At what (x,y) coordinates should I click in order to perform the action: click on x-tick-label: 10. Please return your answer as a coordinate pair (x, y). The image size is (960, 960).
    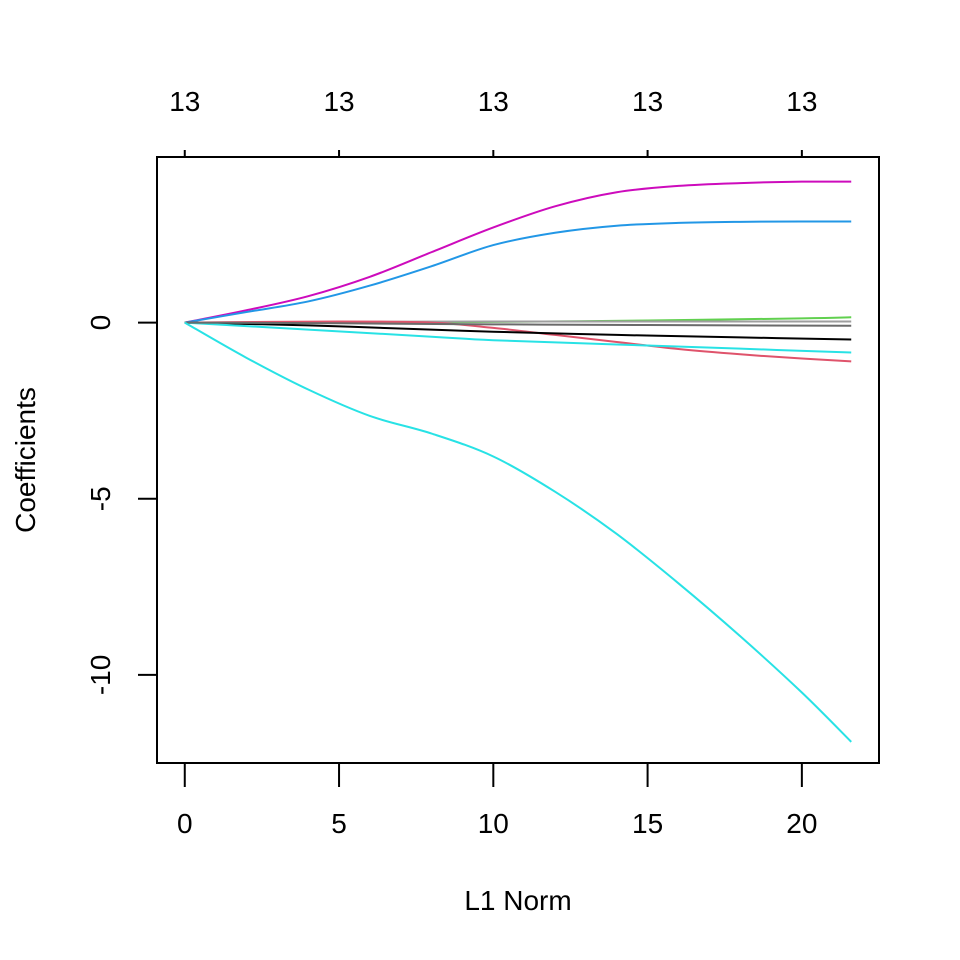
    Looking at the image, I should click on (493, 823).